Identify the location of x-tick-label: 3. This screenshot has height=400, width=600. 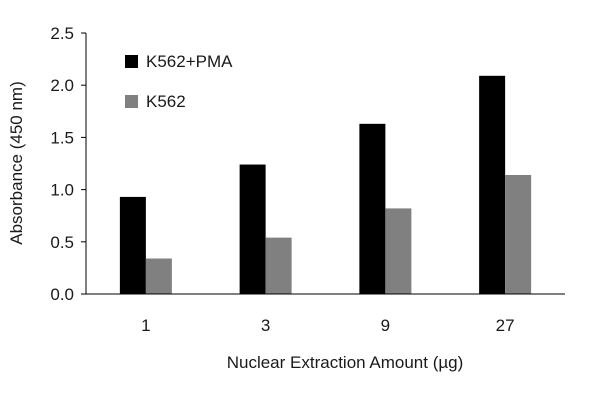
(265, 325).